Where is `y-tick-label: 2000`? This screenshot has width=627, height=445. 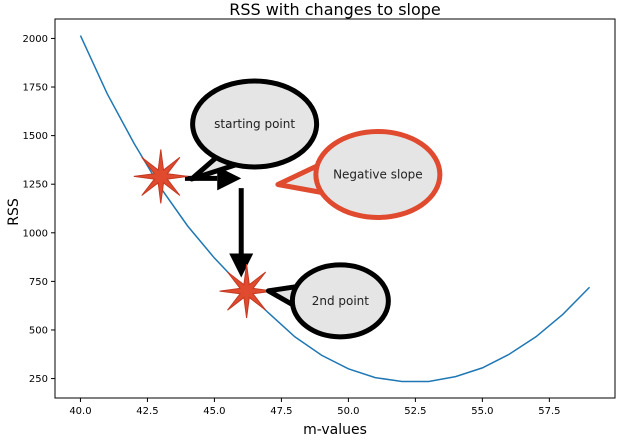 y-tick-label: 2000 is located at coordinates (35, 39).